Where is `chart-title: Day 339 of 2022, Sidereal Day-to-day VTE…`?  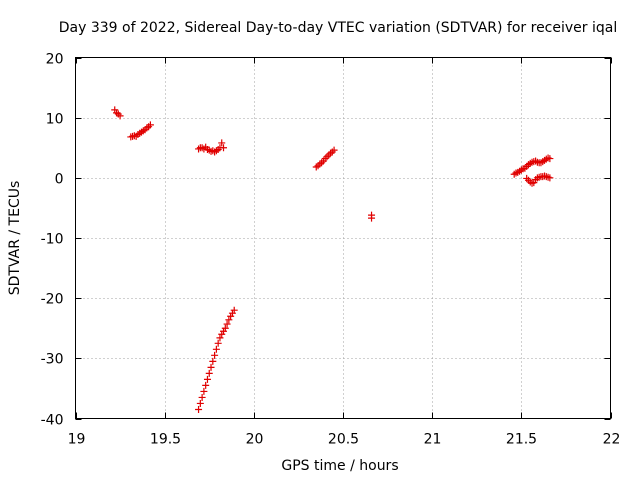 chart-title: Day 339 of 2022, Sidereal Day-to-day VTE… is located at coordinates (338, 28).